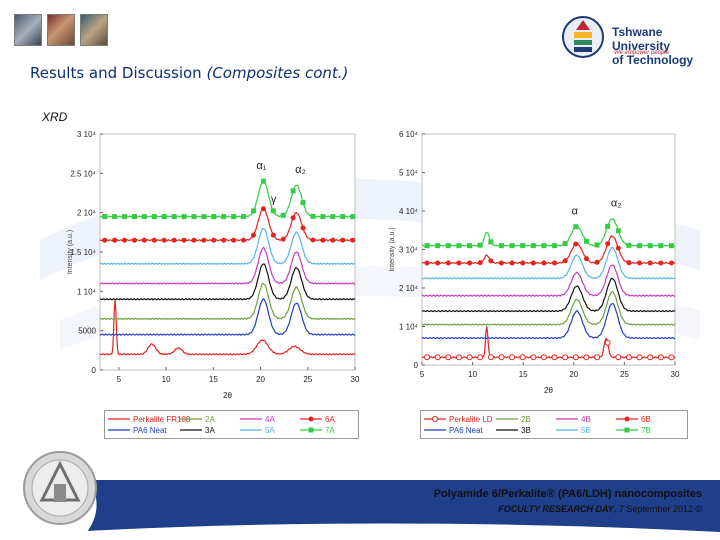 This screenshot has height=540, width=720. I want to click on series-perkalite-fr100, so click(227, 327).